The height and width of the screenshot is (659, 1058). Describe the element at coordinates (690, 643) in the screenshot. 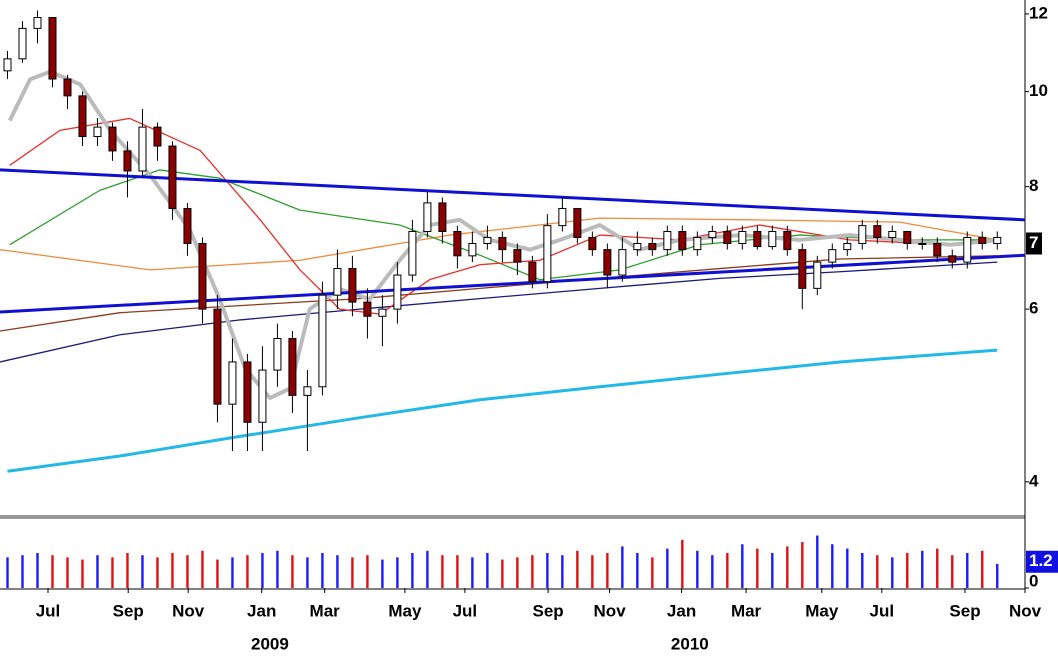

I see `x-year-label: 2010` at that location.